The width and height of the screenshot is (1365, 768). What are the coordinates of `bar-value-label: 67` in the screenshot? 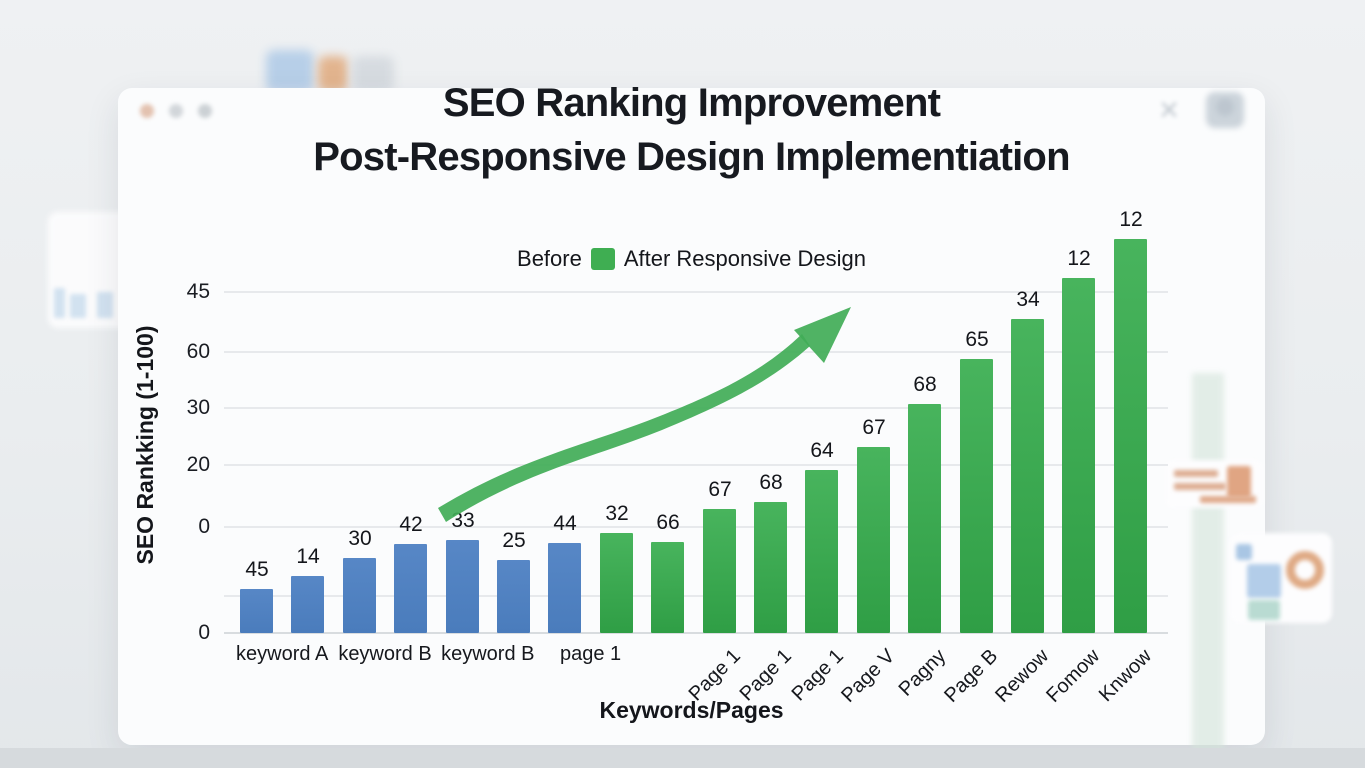 It's located at (874, 427).